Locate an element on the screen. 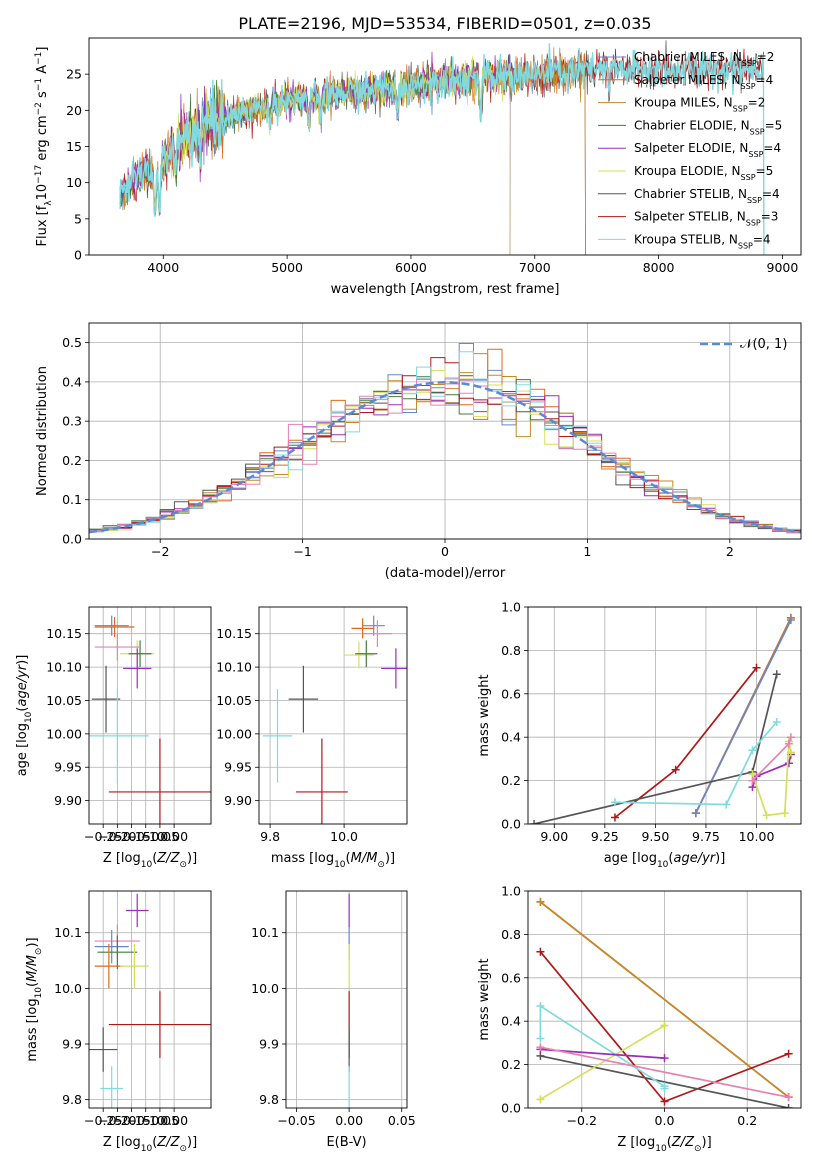 This screenshot has width=819, height=1170. label-part: M/M is located at coordinates (364, 858).